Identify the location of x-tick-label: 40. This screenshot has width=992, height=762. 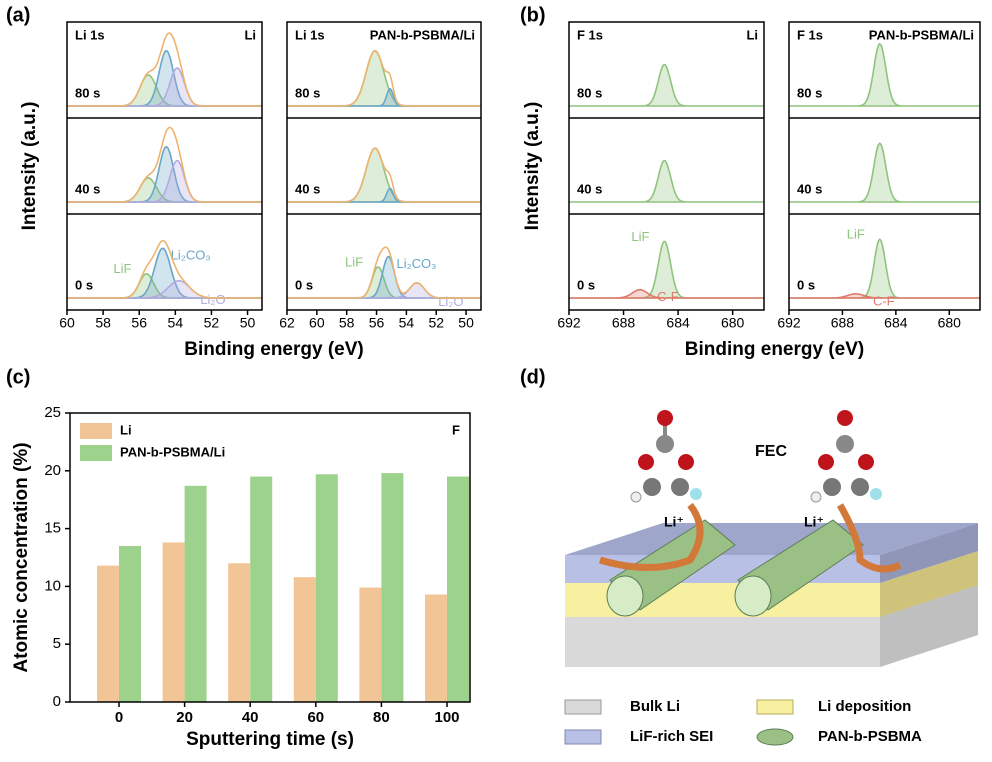
(250, 717).